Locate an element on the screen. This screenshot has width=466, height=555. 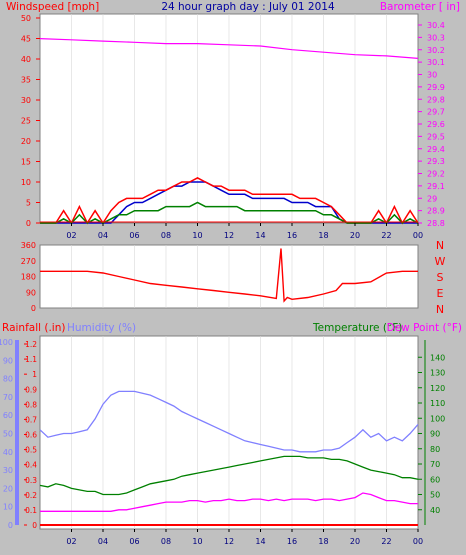
wind-speed-ticks: 0 5 10 15 20 25 30 35 40 45 50 is located at coordinates (30, 121).